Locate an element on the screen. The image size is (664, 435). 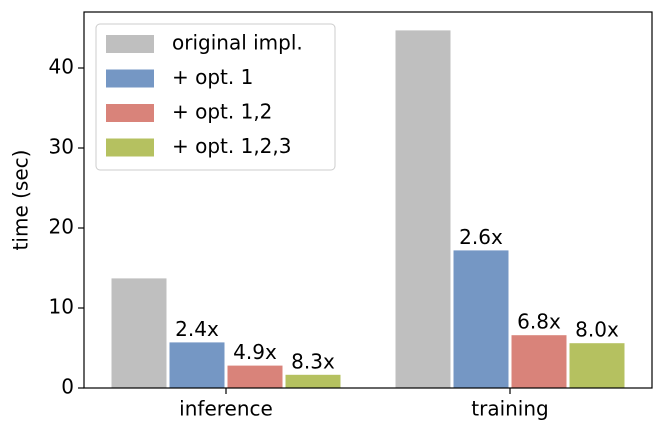
legend-label: + opt. 1 is located at coordinates (212, 77).